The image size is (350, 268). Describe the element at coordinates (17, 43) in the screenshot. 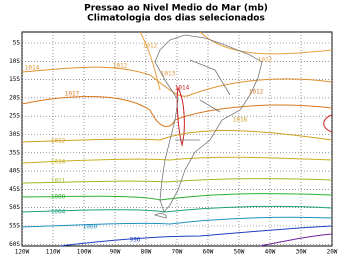

I see `lat-label: 5S` at that location.